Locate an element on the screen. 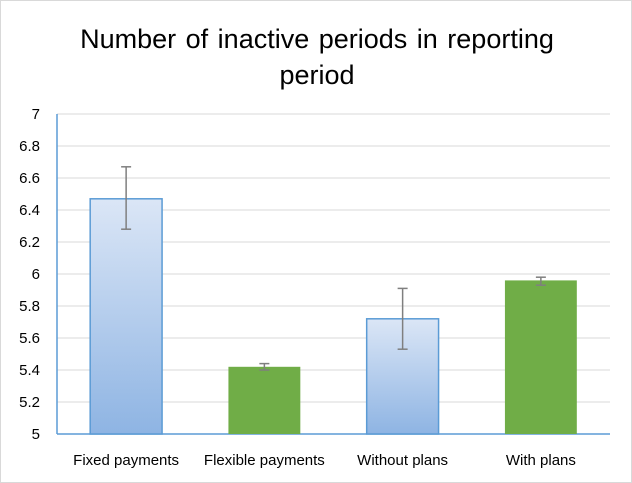  y-tick-label: 5.6 is located at coordinates (29, 338).